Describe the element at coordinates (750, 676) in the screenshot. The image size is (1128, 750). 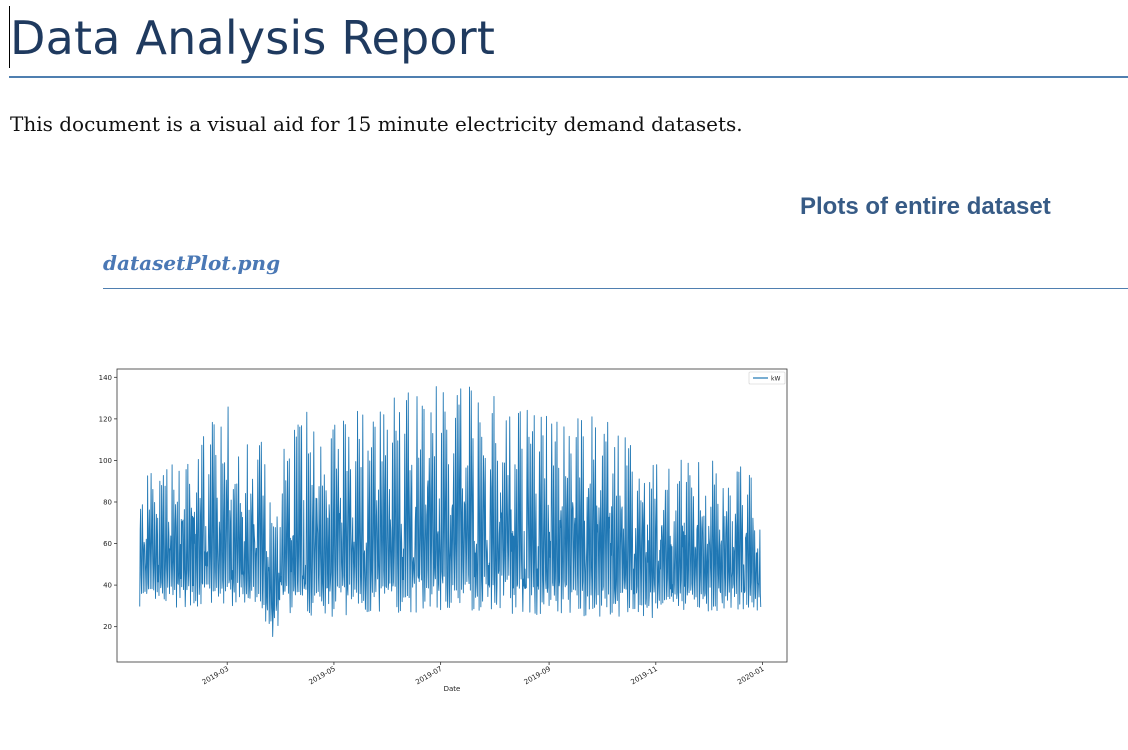
I see `x-tick-label: 2020-01` at that location.